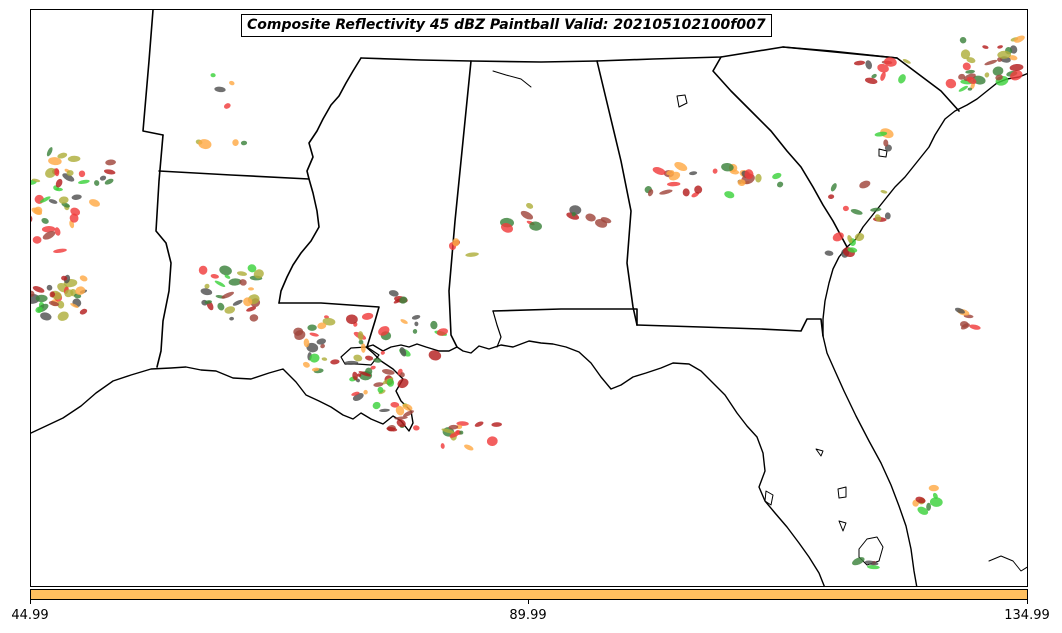  What do you see at coordinates (565, 317) in the screenshot?
I see `border-alabama-florida` at bounding box center [565, 317].